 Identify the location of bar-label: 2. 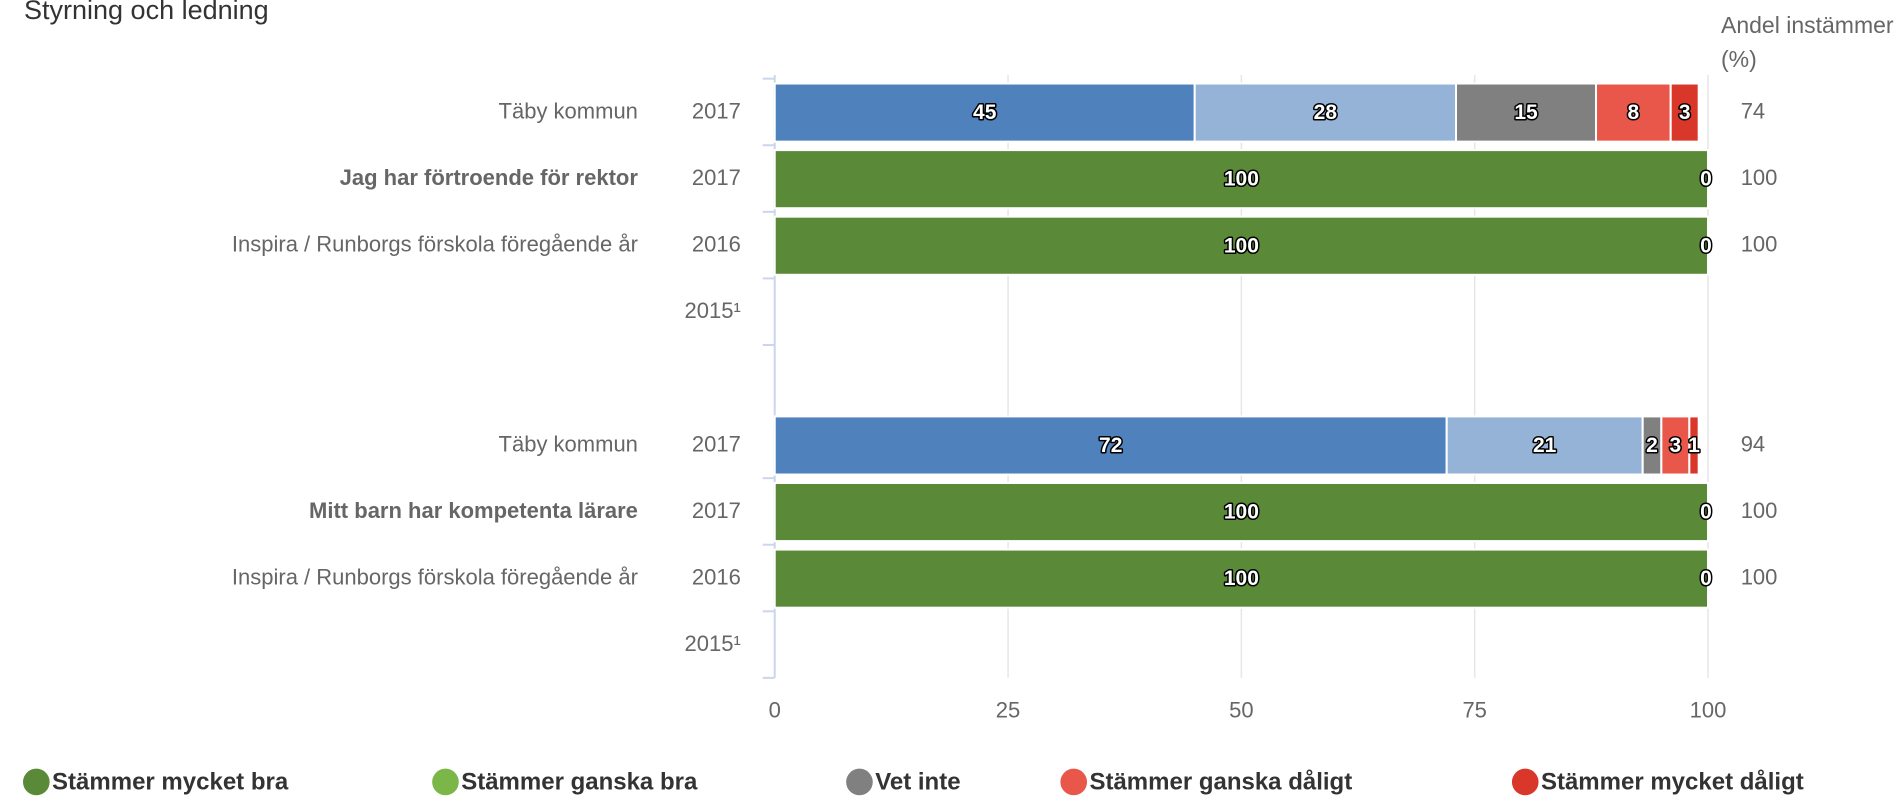
(1652, 445).